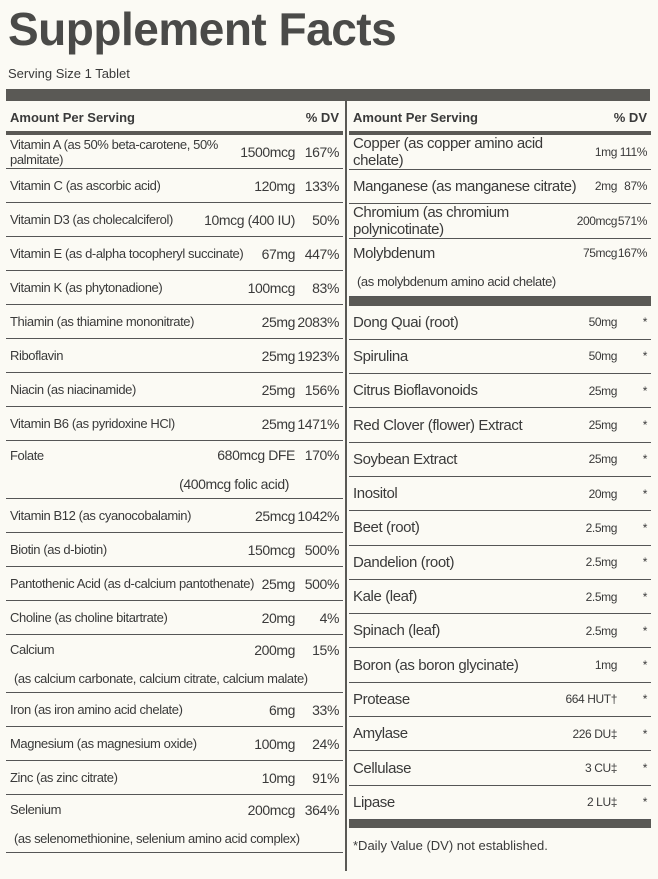 The width and height of the screenshot is (658, 879). Describe the element at coordinates (271, 549) in the screenshot. I see `amount: 150mcg` at that location.